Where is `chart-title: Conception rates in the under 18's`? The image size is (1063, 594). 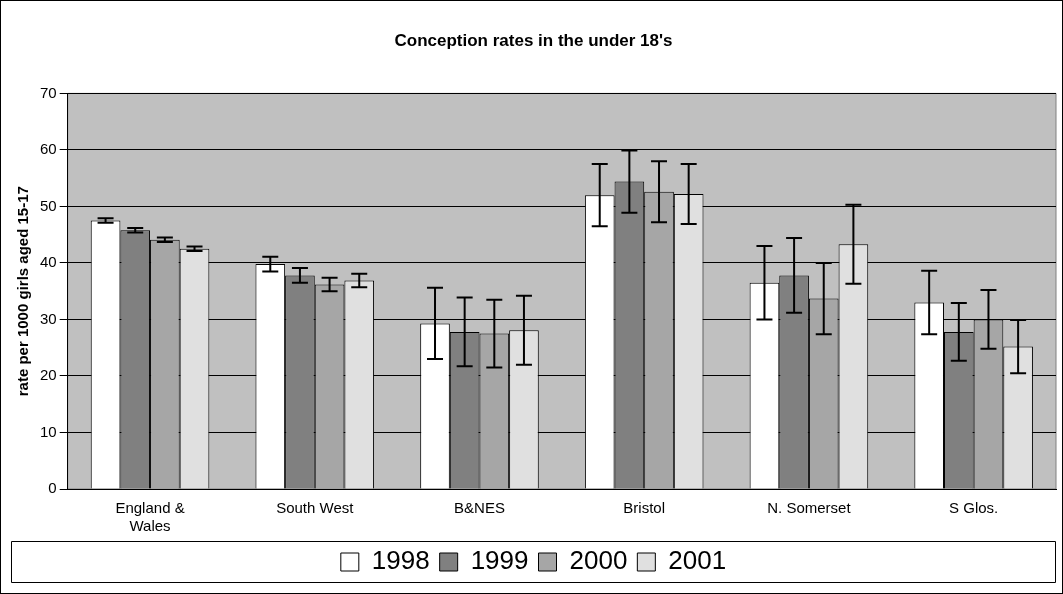
chart-title: Conception rates in the under 18's is located at coordinates (533, 40).